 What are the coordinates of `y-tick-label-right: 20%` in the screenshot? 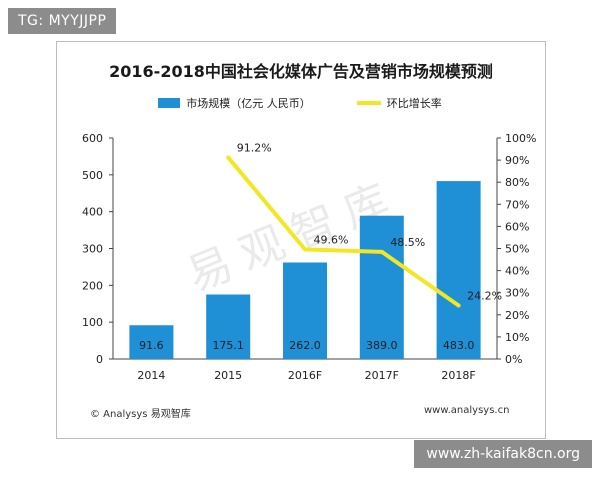 It's located at (517, 315).